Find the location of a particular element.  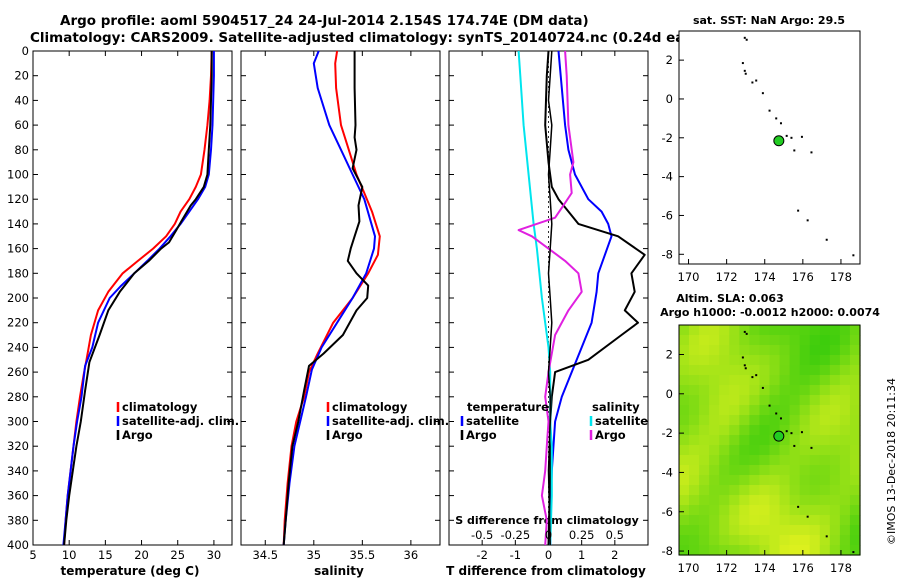

temperature-climatology-line is located at coordinates (138, 298).